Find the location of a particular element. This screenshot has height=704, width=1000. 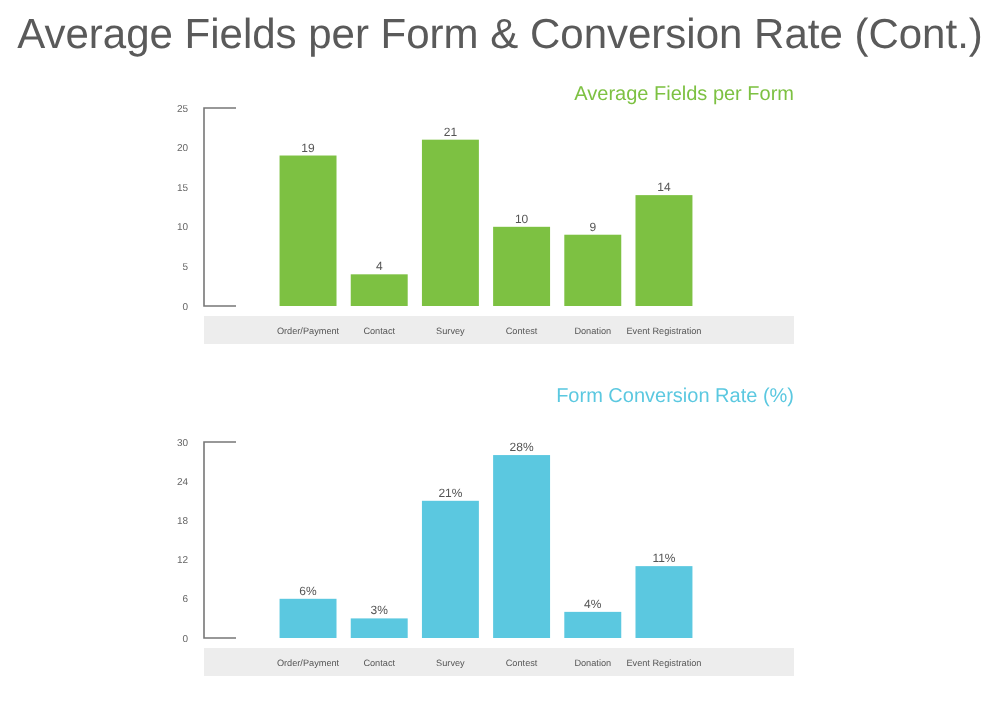

chart-subtitle: Form Conversion Rate (%) is located at coordinates (675, 397).